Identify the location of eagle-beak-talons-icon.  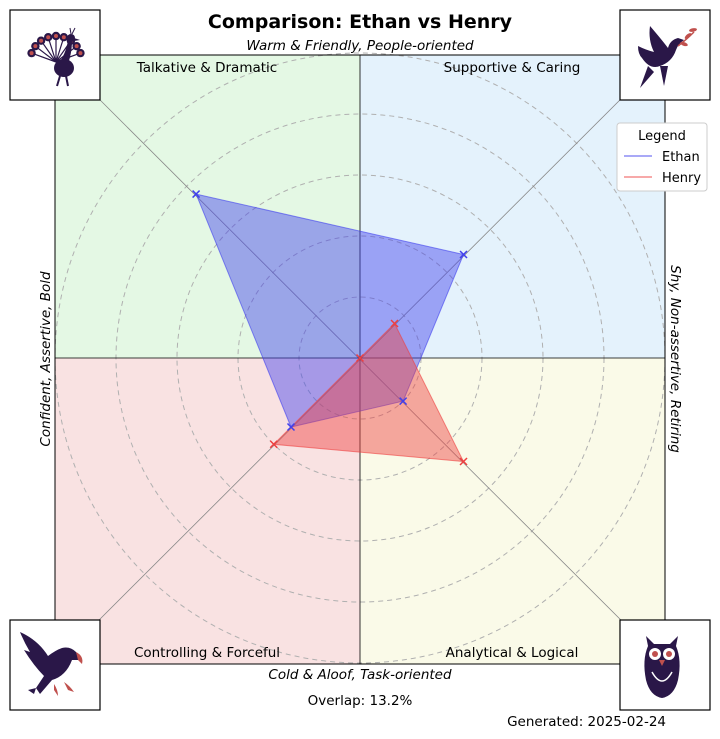
(68, 674).